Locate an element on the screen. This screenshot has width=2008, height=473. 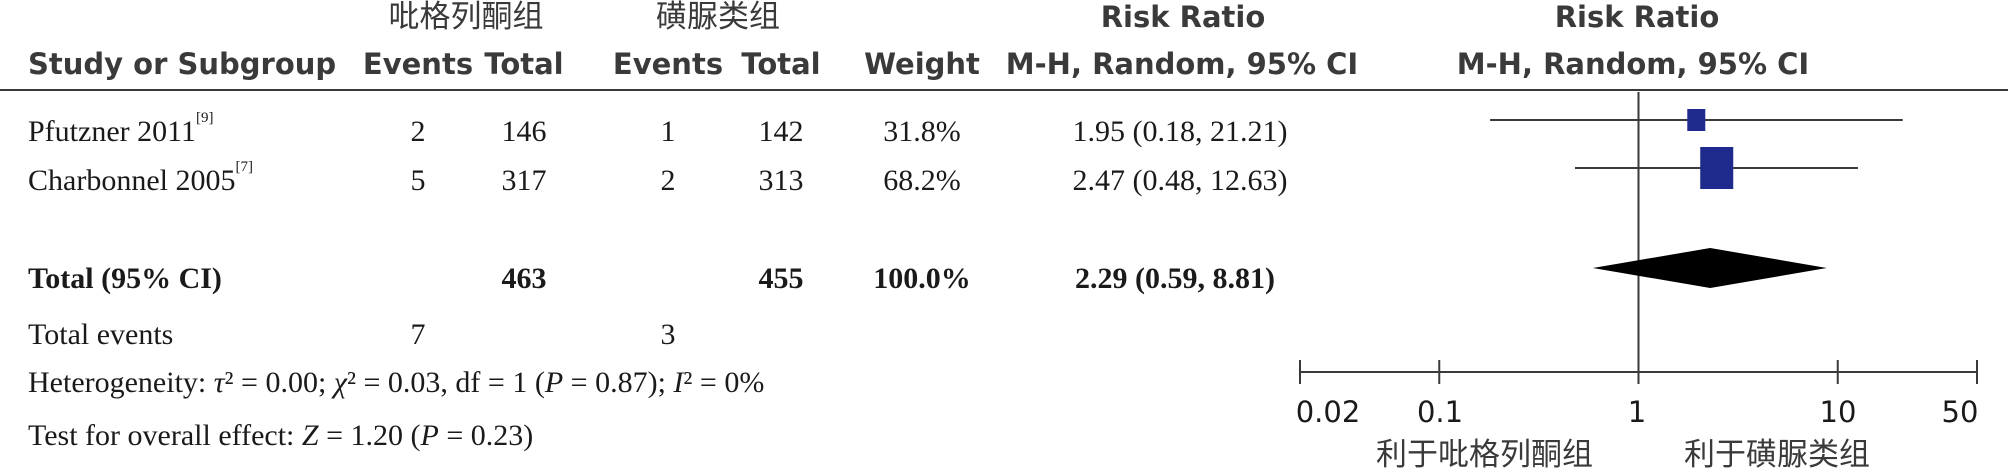
rr-column-title: Risk Ratio is located at coordinates (1183, 17).